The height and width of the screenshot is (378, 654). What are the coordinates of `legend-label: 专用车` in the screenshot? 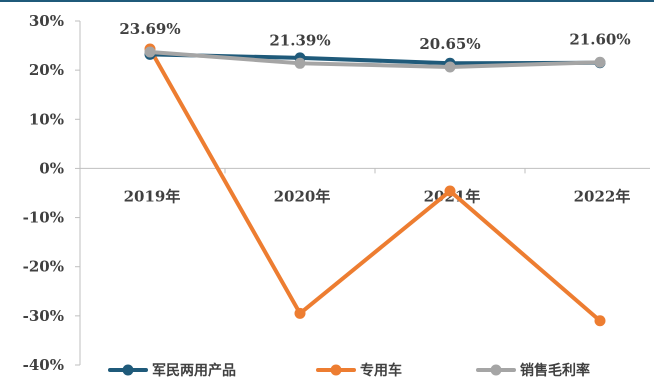 It's located at (381, 370).